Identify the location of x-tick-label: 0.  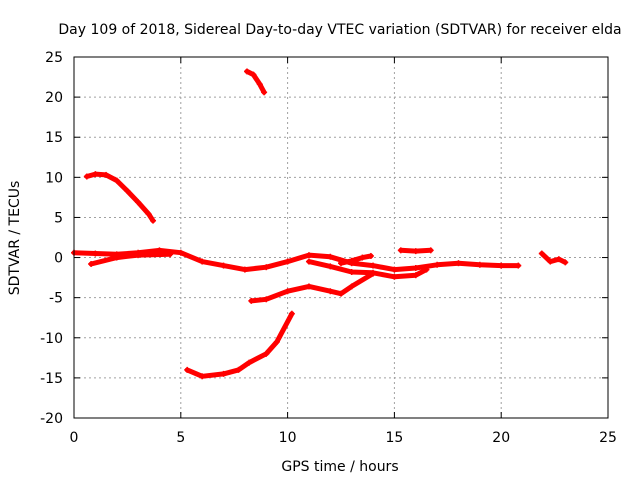
(74, 438).